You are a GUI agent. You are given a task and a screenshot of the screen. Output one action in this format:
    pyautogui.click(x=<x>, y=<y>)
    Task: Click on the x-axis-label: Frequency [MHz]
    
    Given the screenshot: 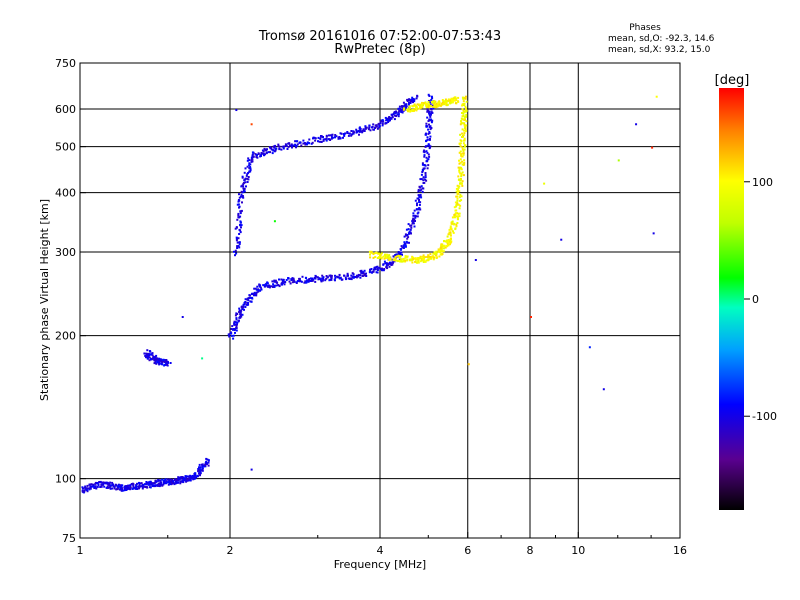 What is the action you would take?
    pyautogui.click(x=380, y=564)
    